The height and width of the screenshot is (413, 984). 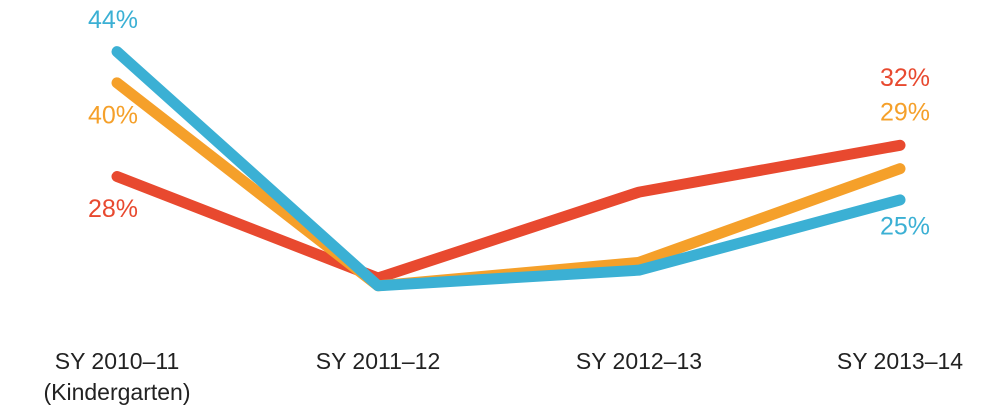 What do you see at coordinates (639, 361) in the screenshot?
I see `x-tick-label: SY 2012–13` at bounding box center [639, 361].